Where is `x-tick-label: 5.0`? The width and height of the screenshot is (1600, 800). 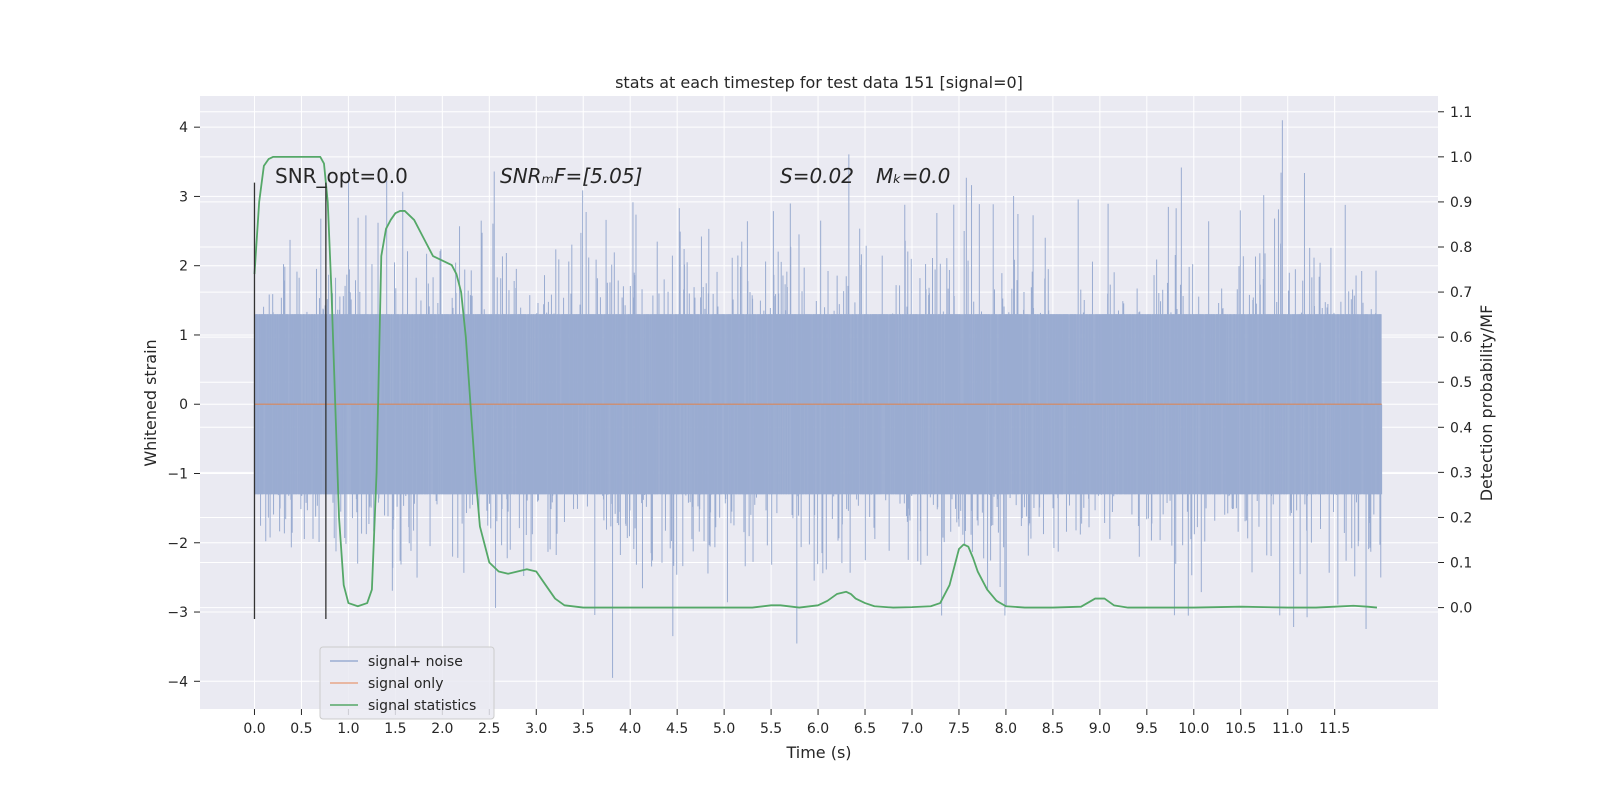
x-tick-label: 5.0 is located at coordinates (724, 729).